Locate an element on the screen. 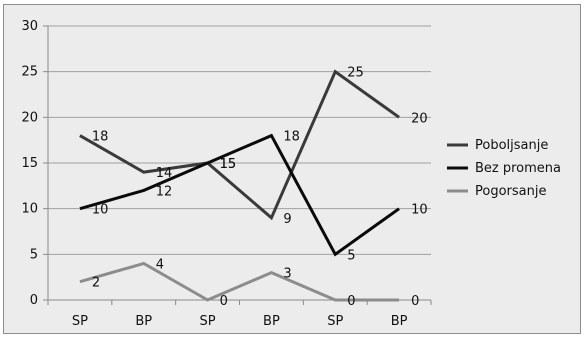 This screenshot has width=584, height=338. legend: Poboljsanje Bez promena Pogorsanje is located at coordinates (504, 168).